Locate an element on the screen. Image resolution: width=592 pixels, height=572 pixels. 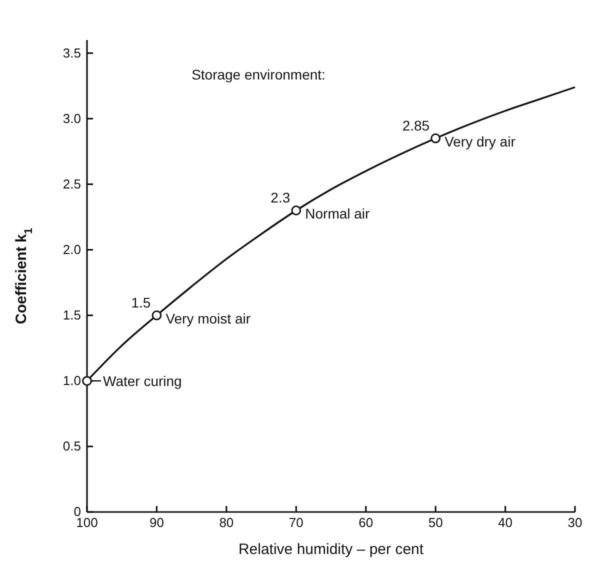
x-tick-label: 90 is located at coordinates (156, 522).